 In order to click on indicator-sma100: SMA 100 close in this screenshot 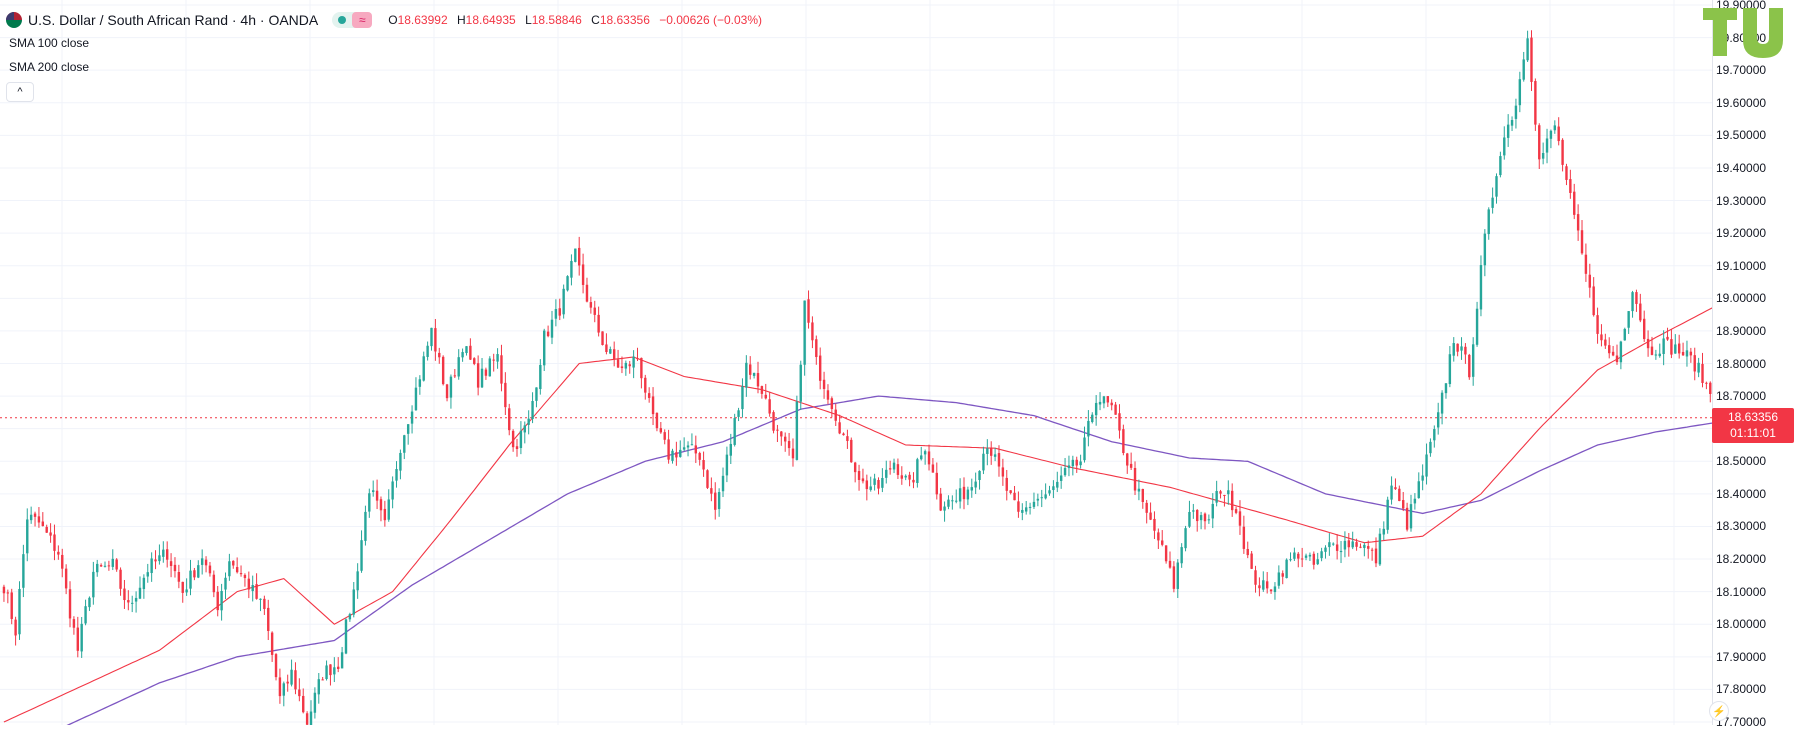, I will do `click(49, 43)`.